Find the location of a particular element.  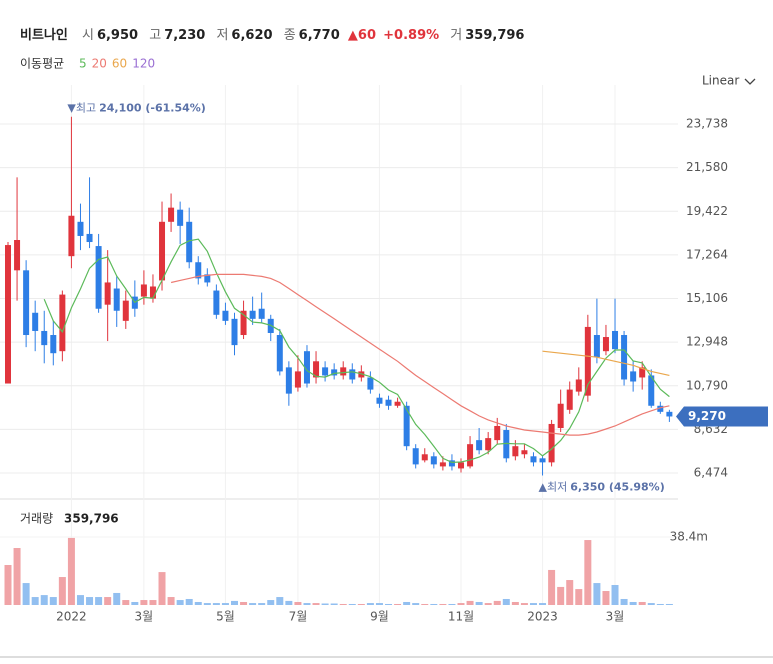

quote-label: 저 is located at coordinates (222, 35).